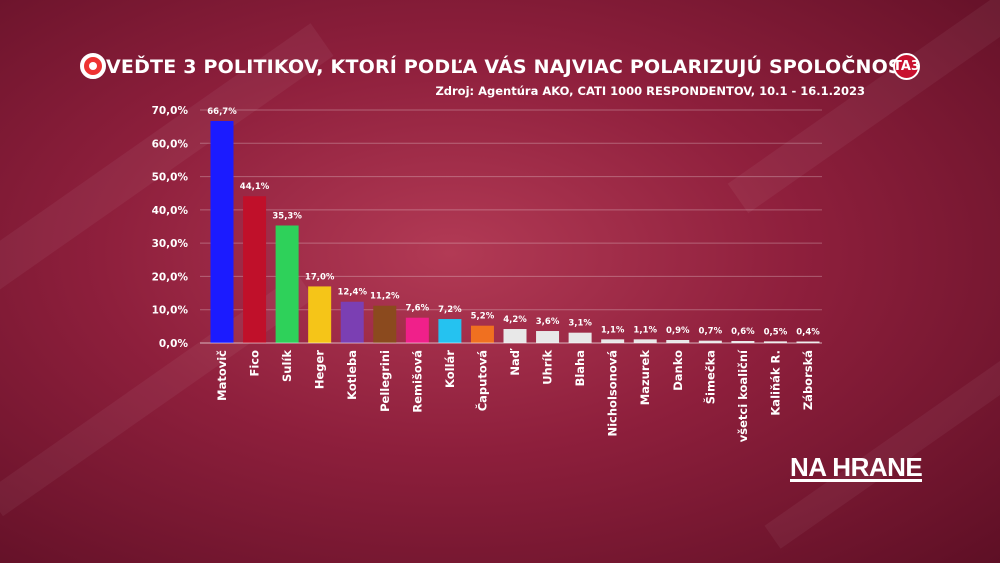 The image size is (1000, 563). What do you see at coordinates (743, 332) in the screenshot?
I see `data-label: 0,6%` at bounding box center [743, 332].